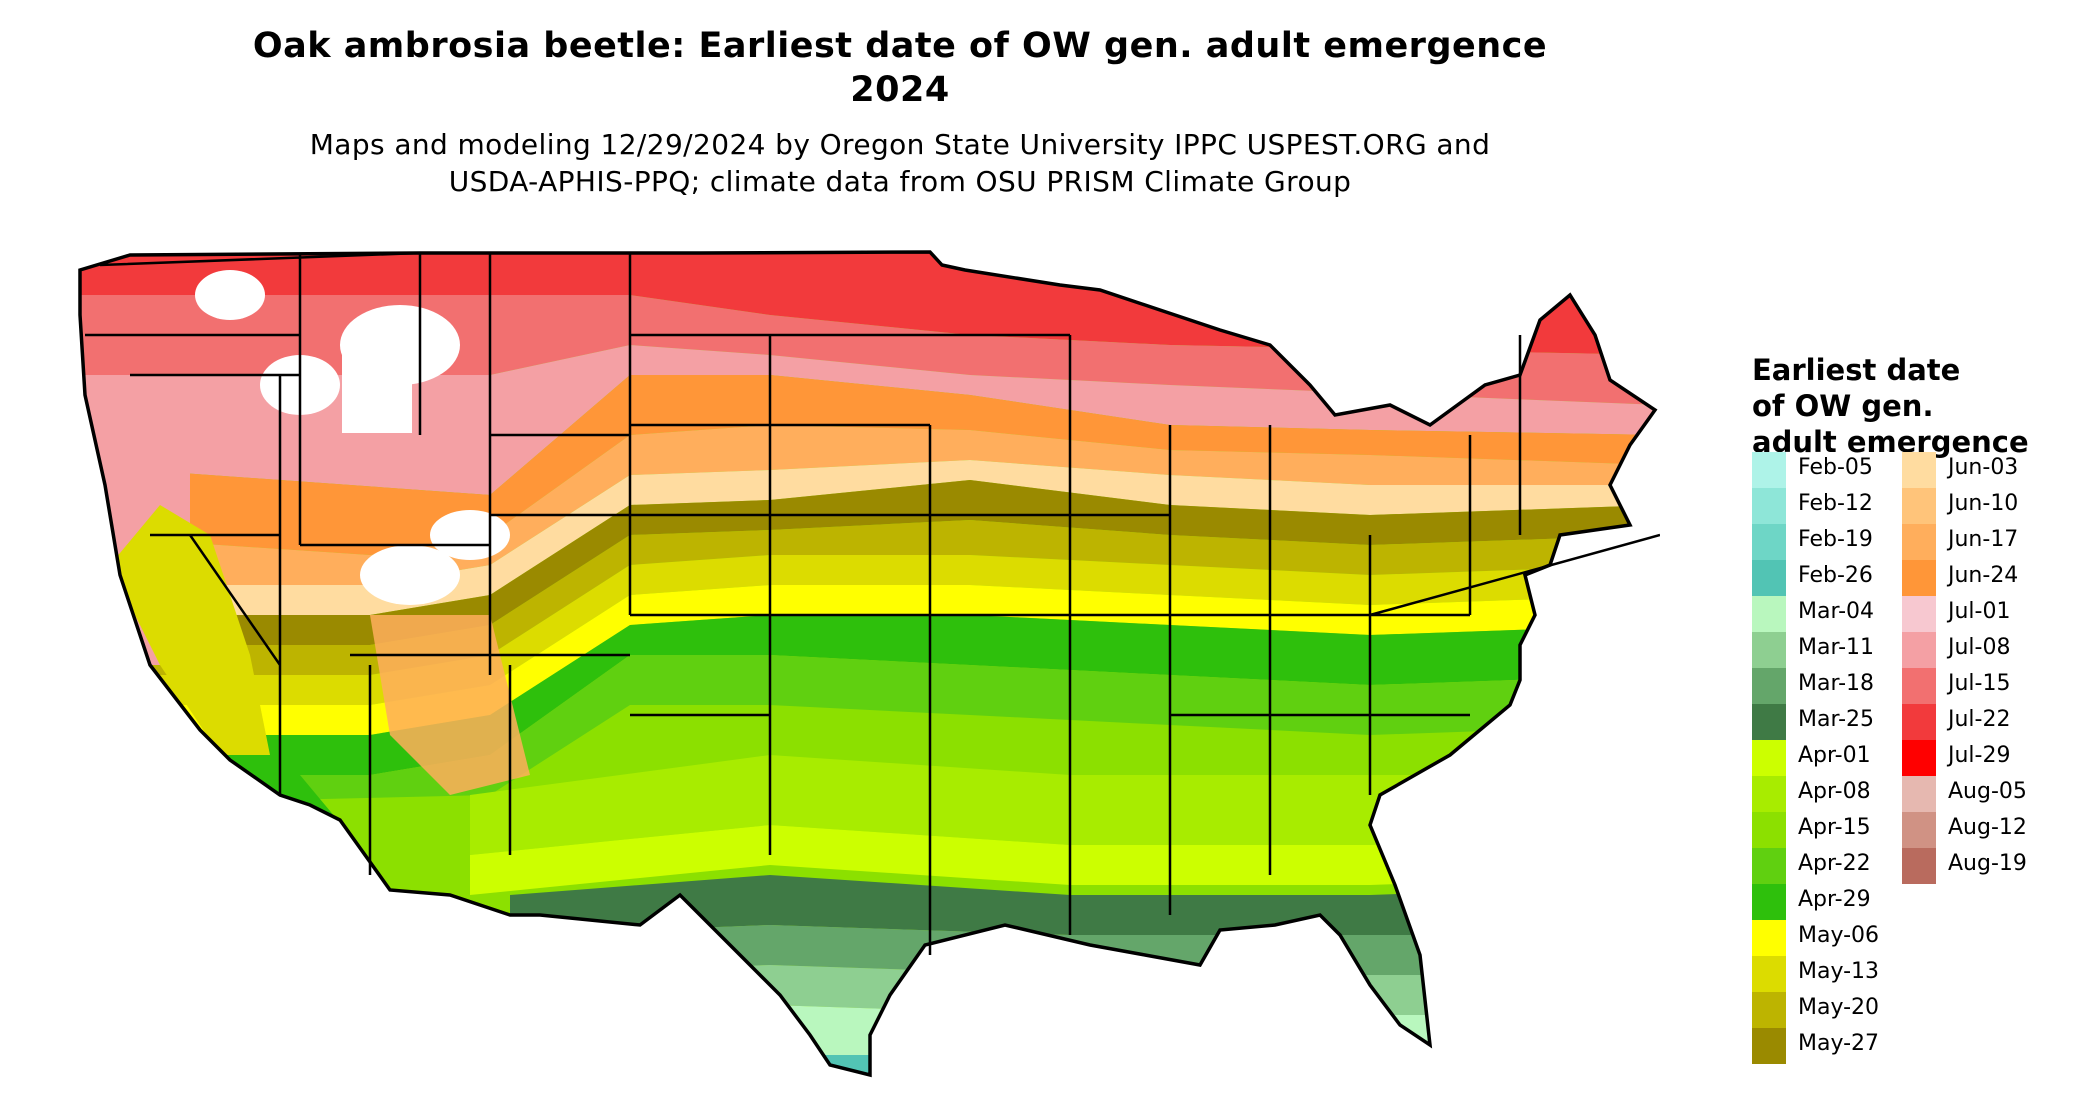 The height and width of the screenshot is (1116, 2100). Describe the element at coordinates (1839, 971) in the screenshot. I see `legend-label: May-13` at that location.